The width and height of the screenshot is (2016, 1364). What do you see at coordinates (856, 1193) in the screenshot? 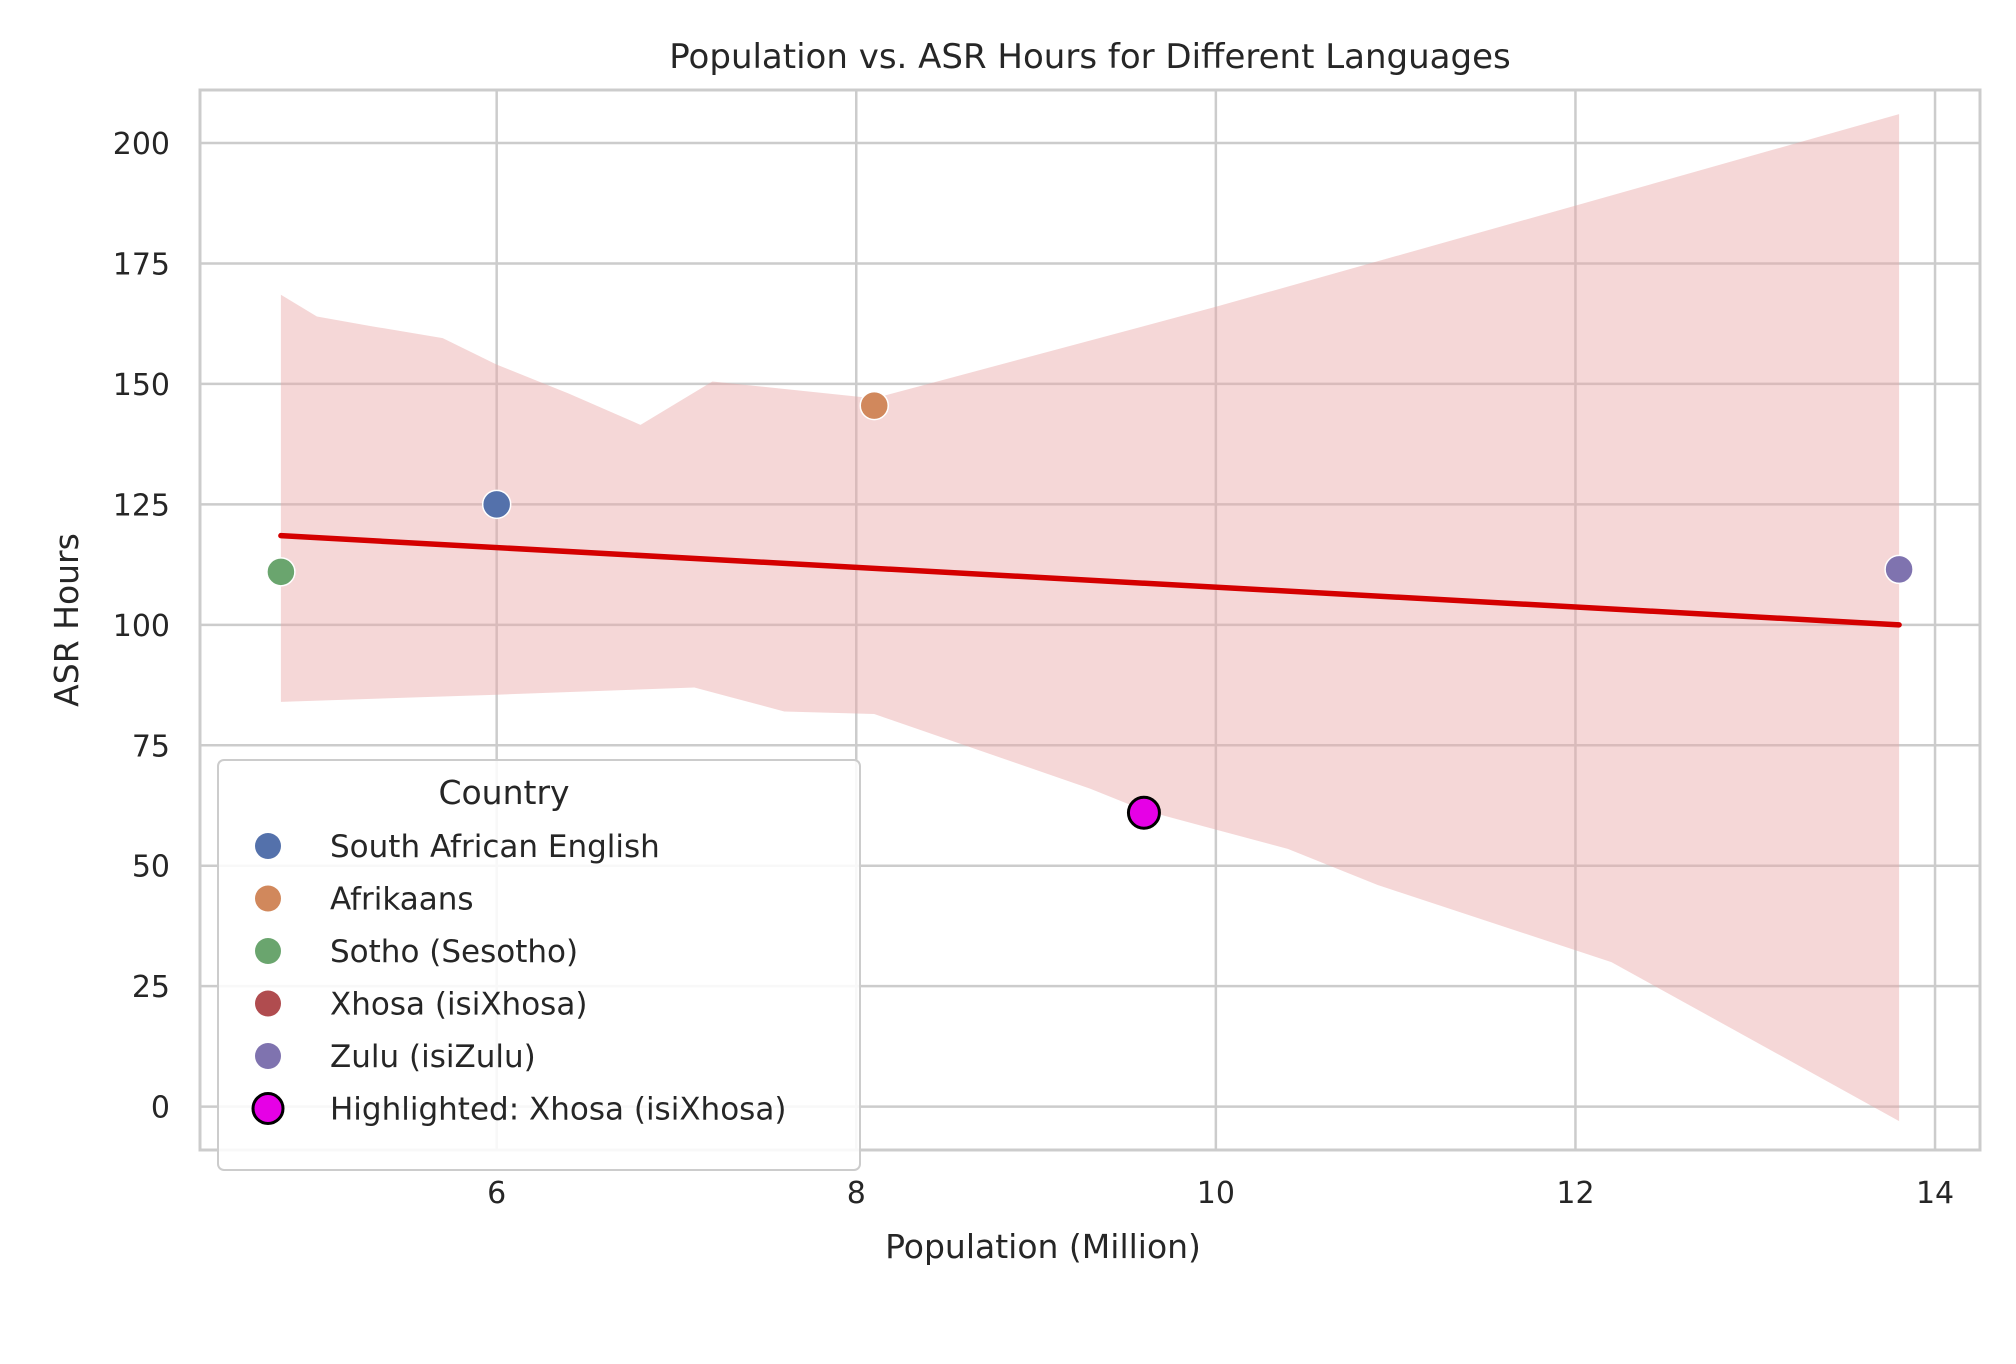
I see `x-tick-label: 8` at bounding box center [856, 1193].